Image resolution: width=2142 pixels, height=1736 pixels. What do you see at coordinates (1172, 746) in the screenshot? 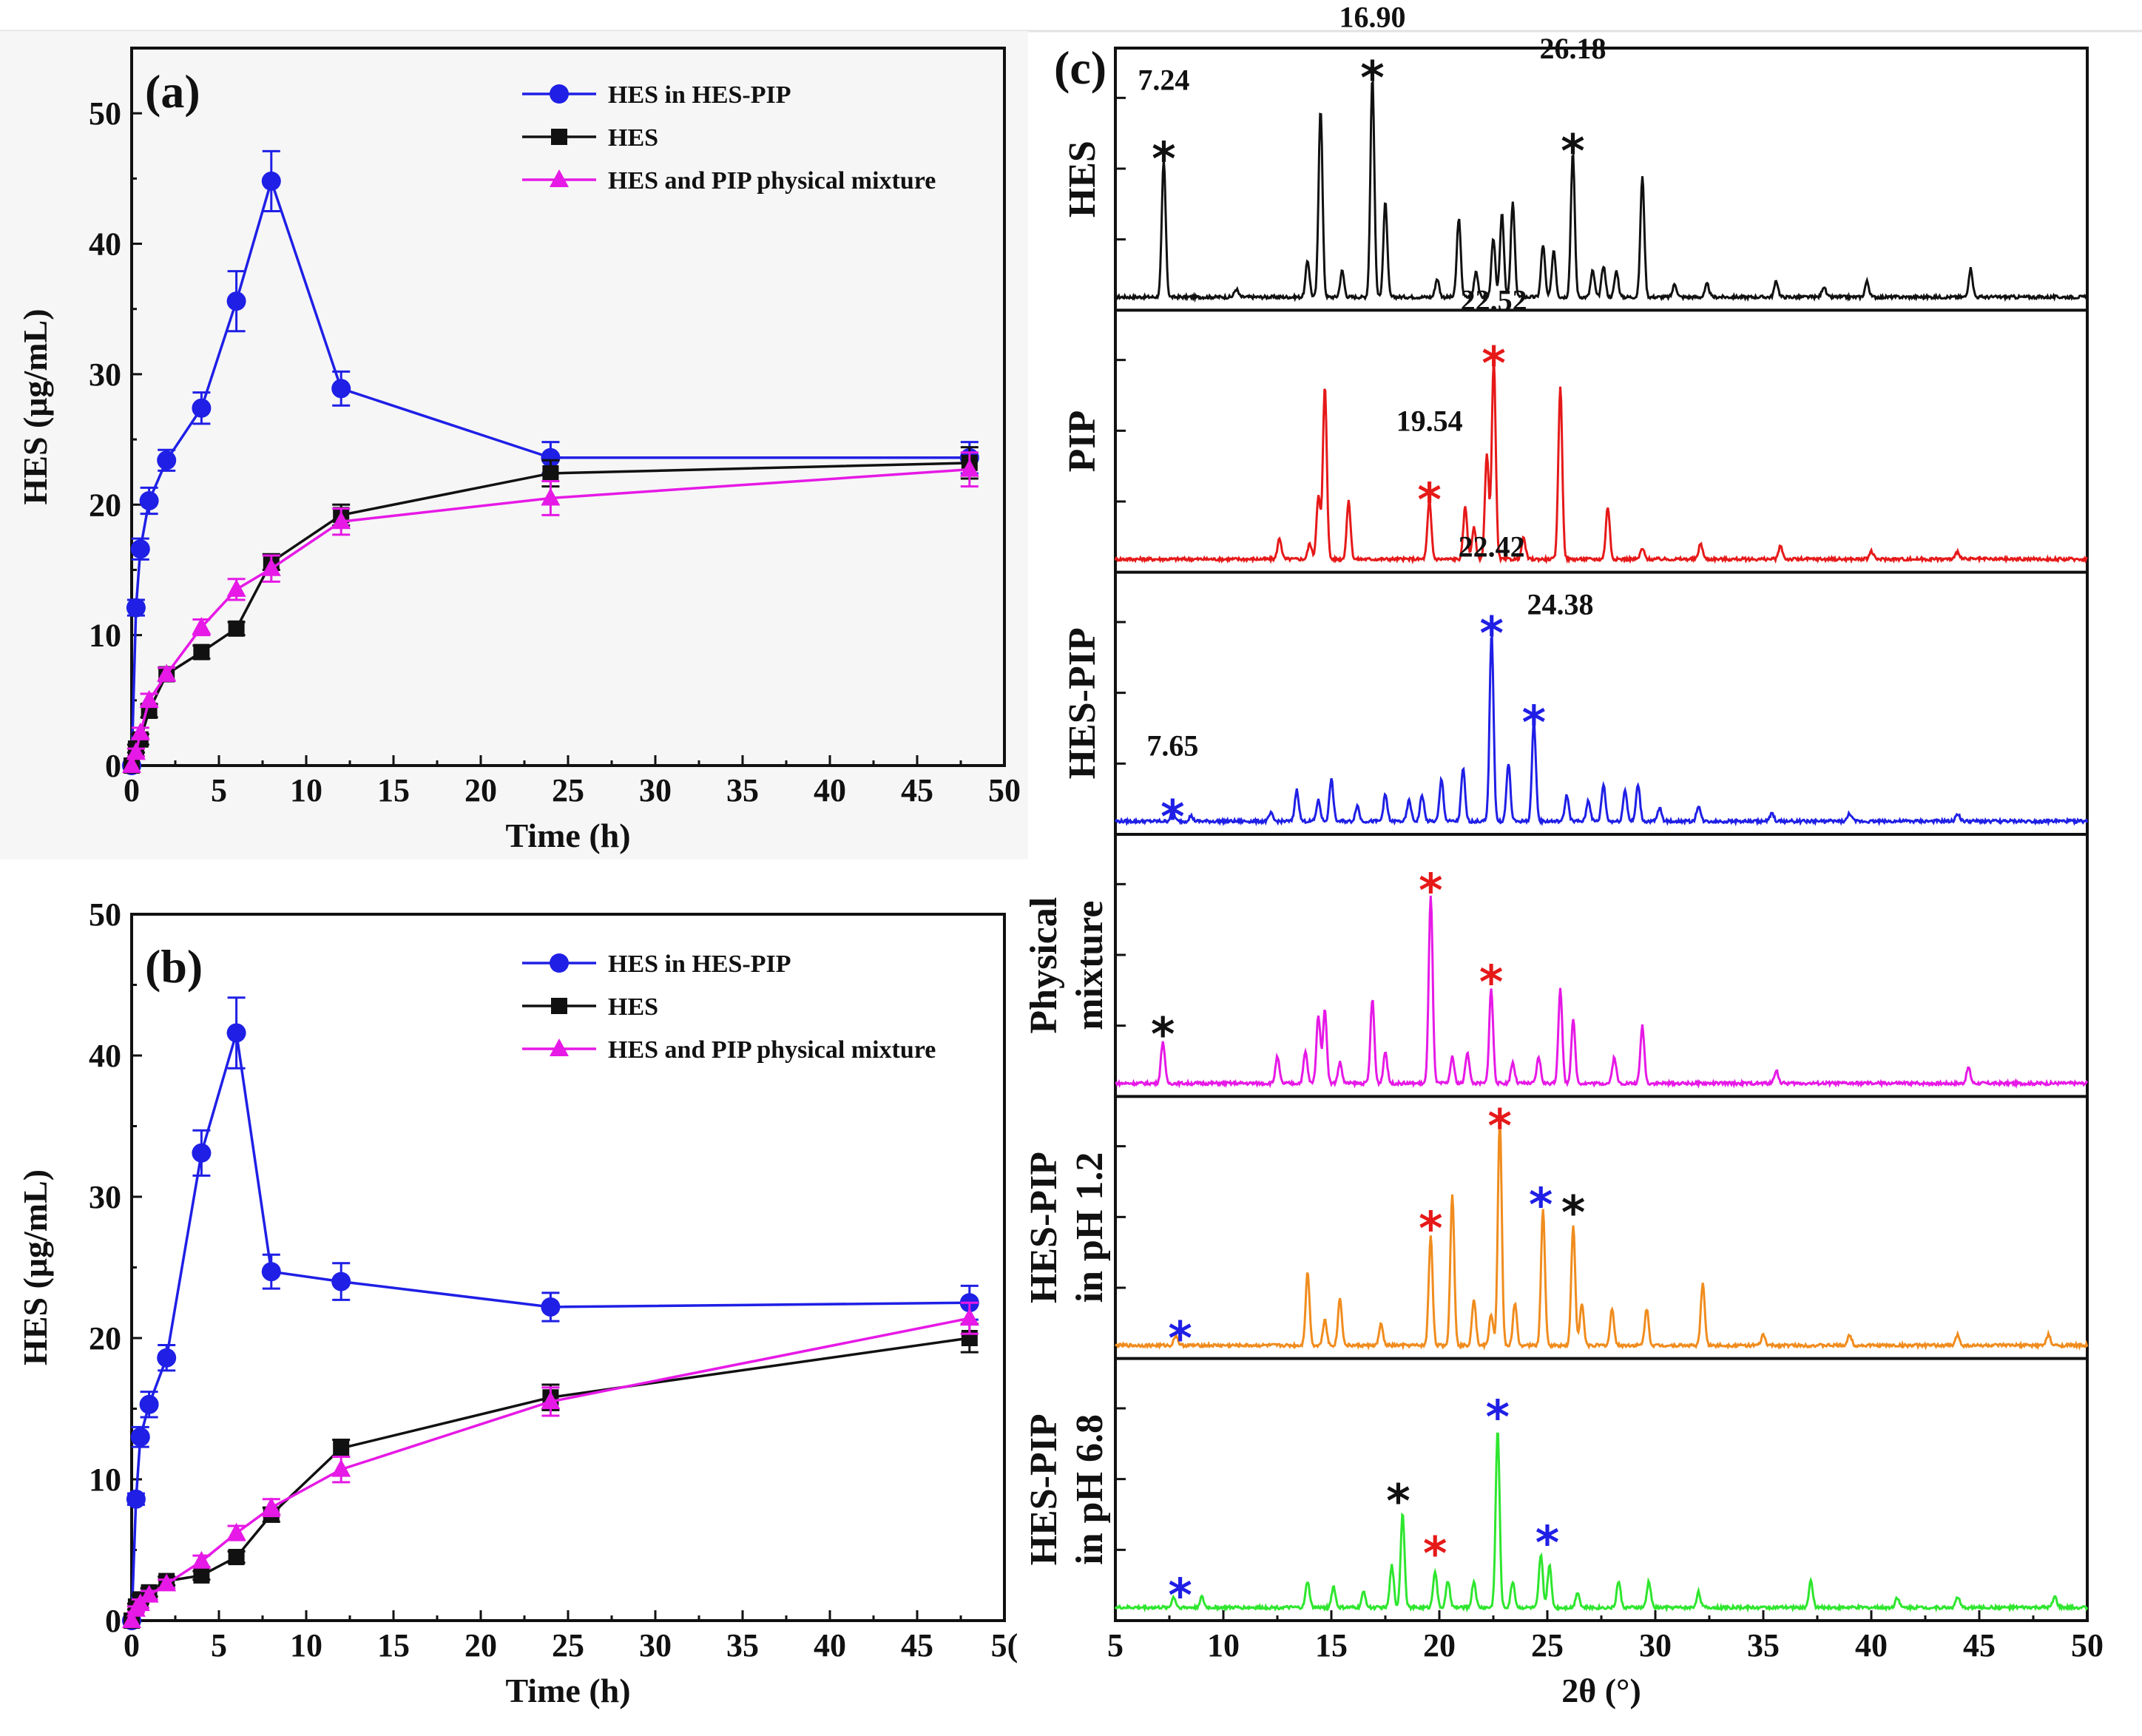
I see `peak-annotation: 7.65` at bounding box center [1172, 746].